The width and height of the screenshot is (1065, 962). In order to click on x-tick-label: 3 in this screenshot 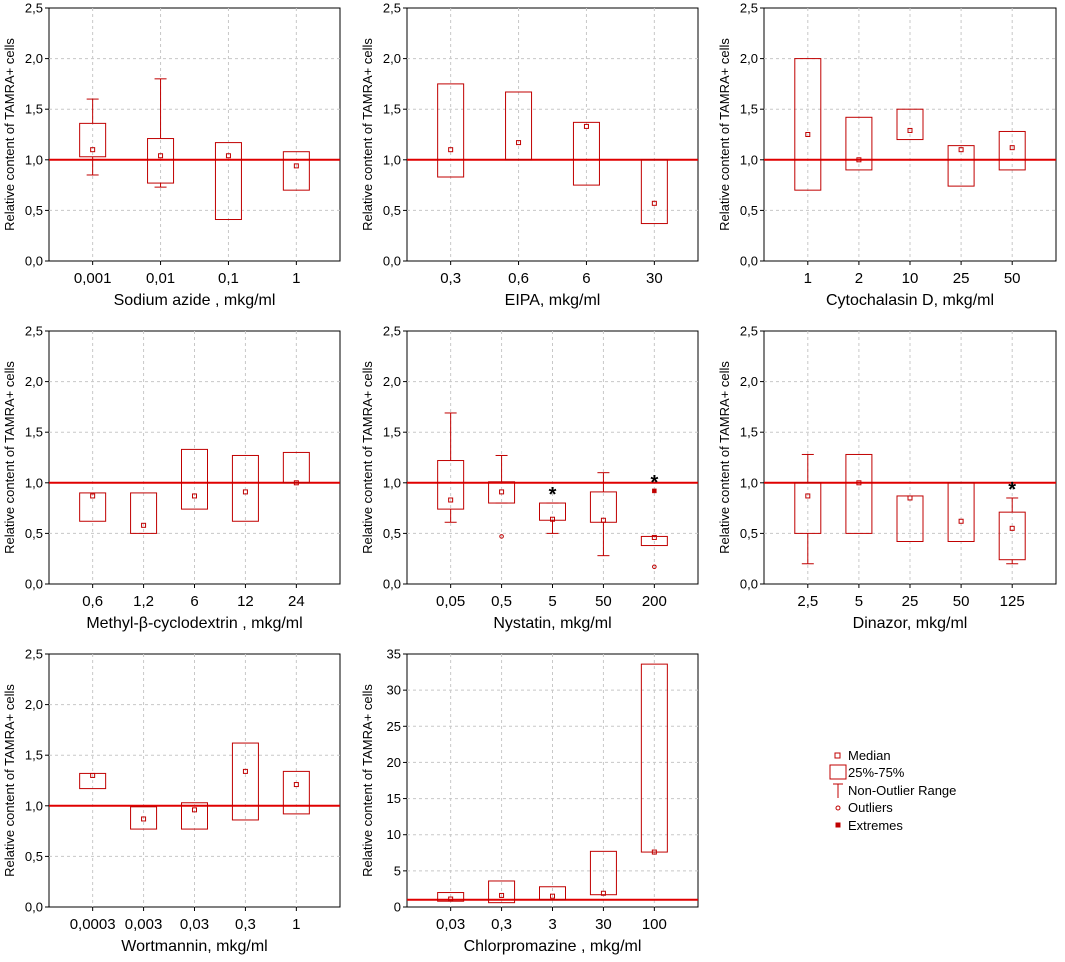, I will do `click(552, 924)`.